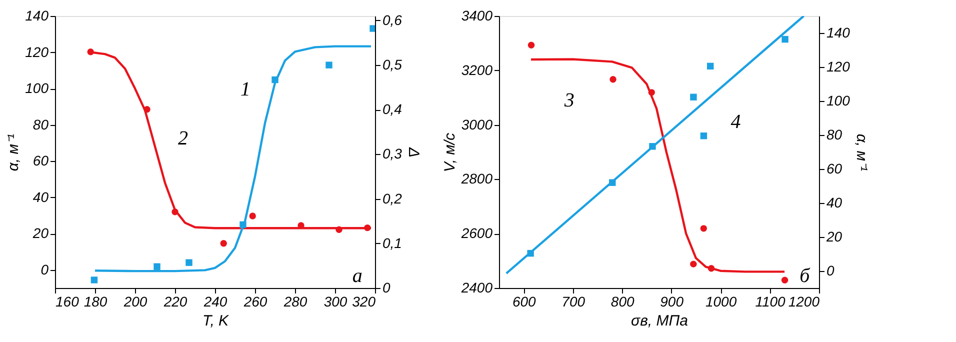  What do you see at coordinates (477, 16) in the screenshot?
I see `y-tick-label: 3400` at bounding box center [477, 16].